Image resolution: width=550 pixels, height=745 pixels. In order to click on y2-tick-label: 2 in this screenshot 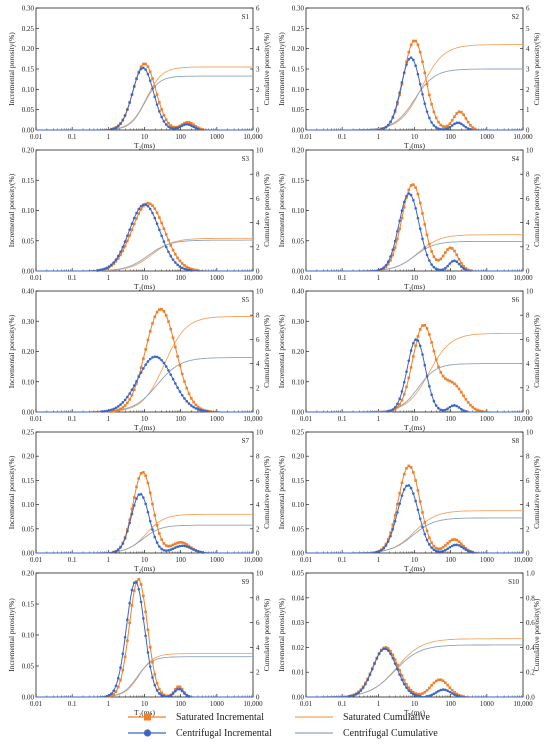, I will do `click(528, 90)`.